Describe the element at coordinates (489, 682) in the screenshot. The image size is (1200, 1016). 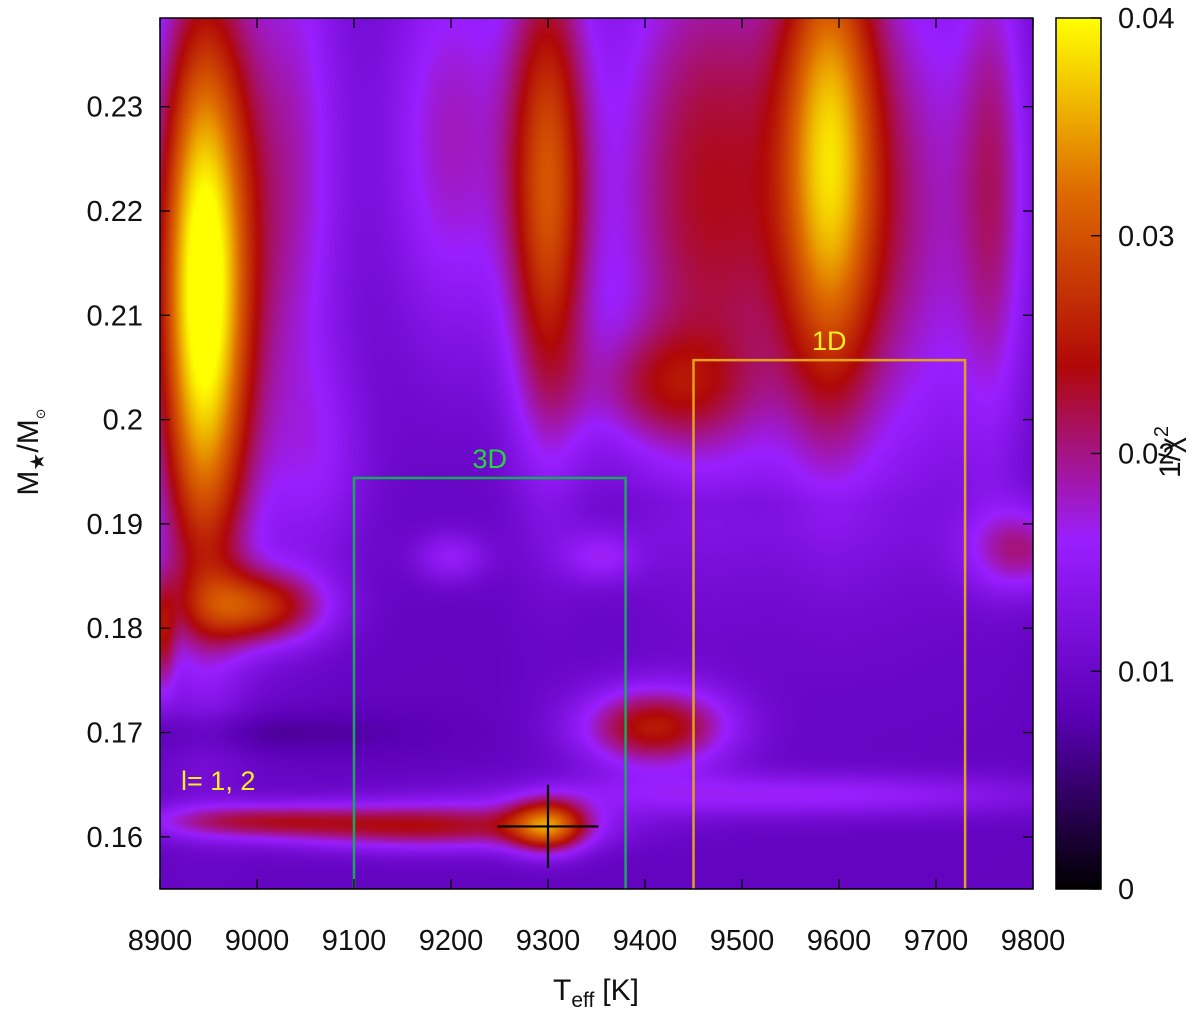
I see `box-3d` at that location.